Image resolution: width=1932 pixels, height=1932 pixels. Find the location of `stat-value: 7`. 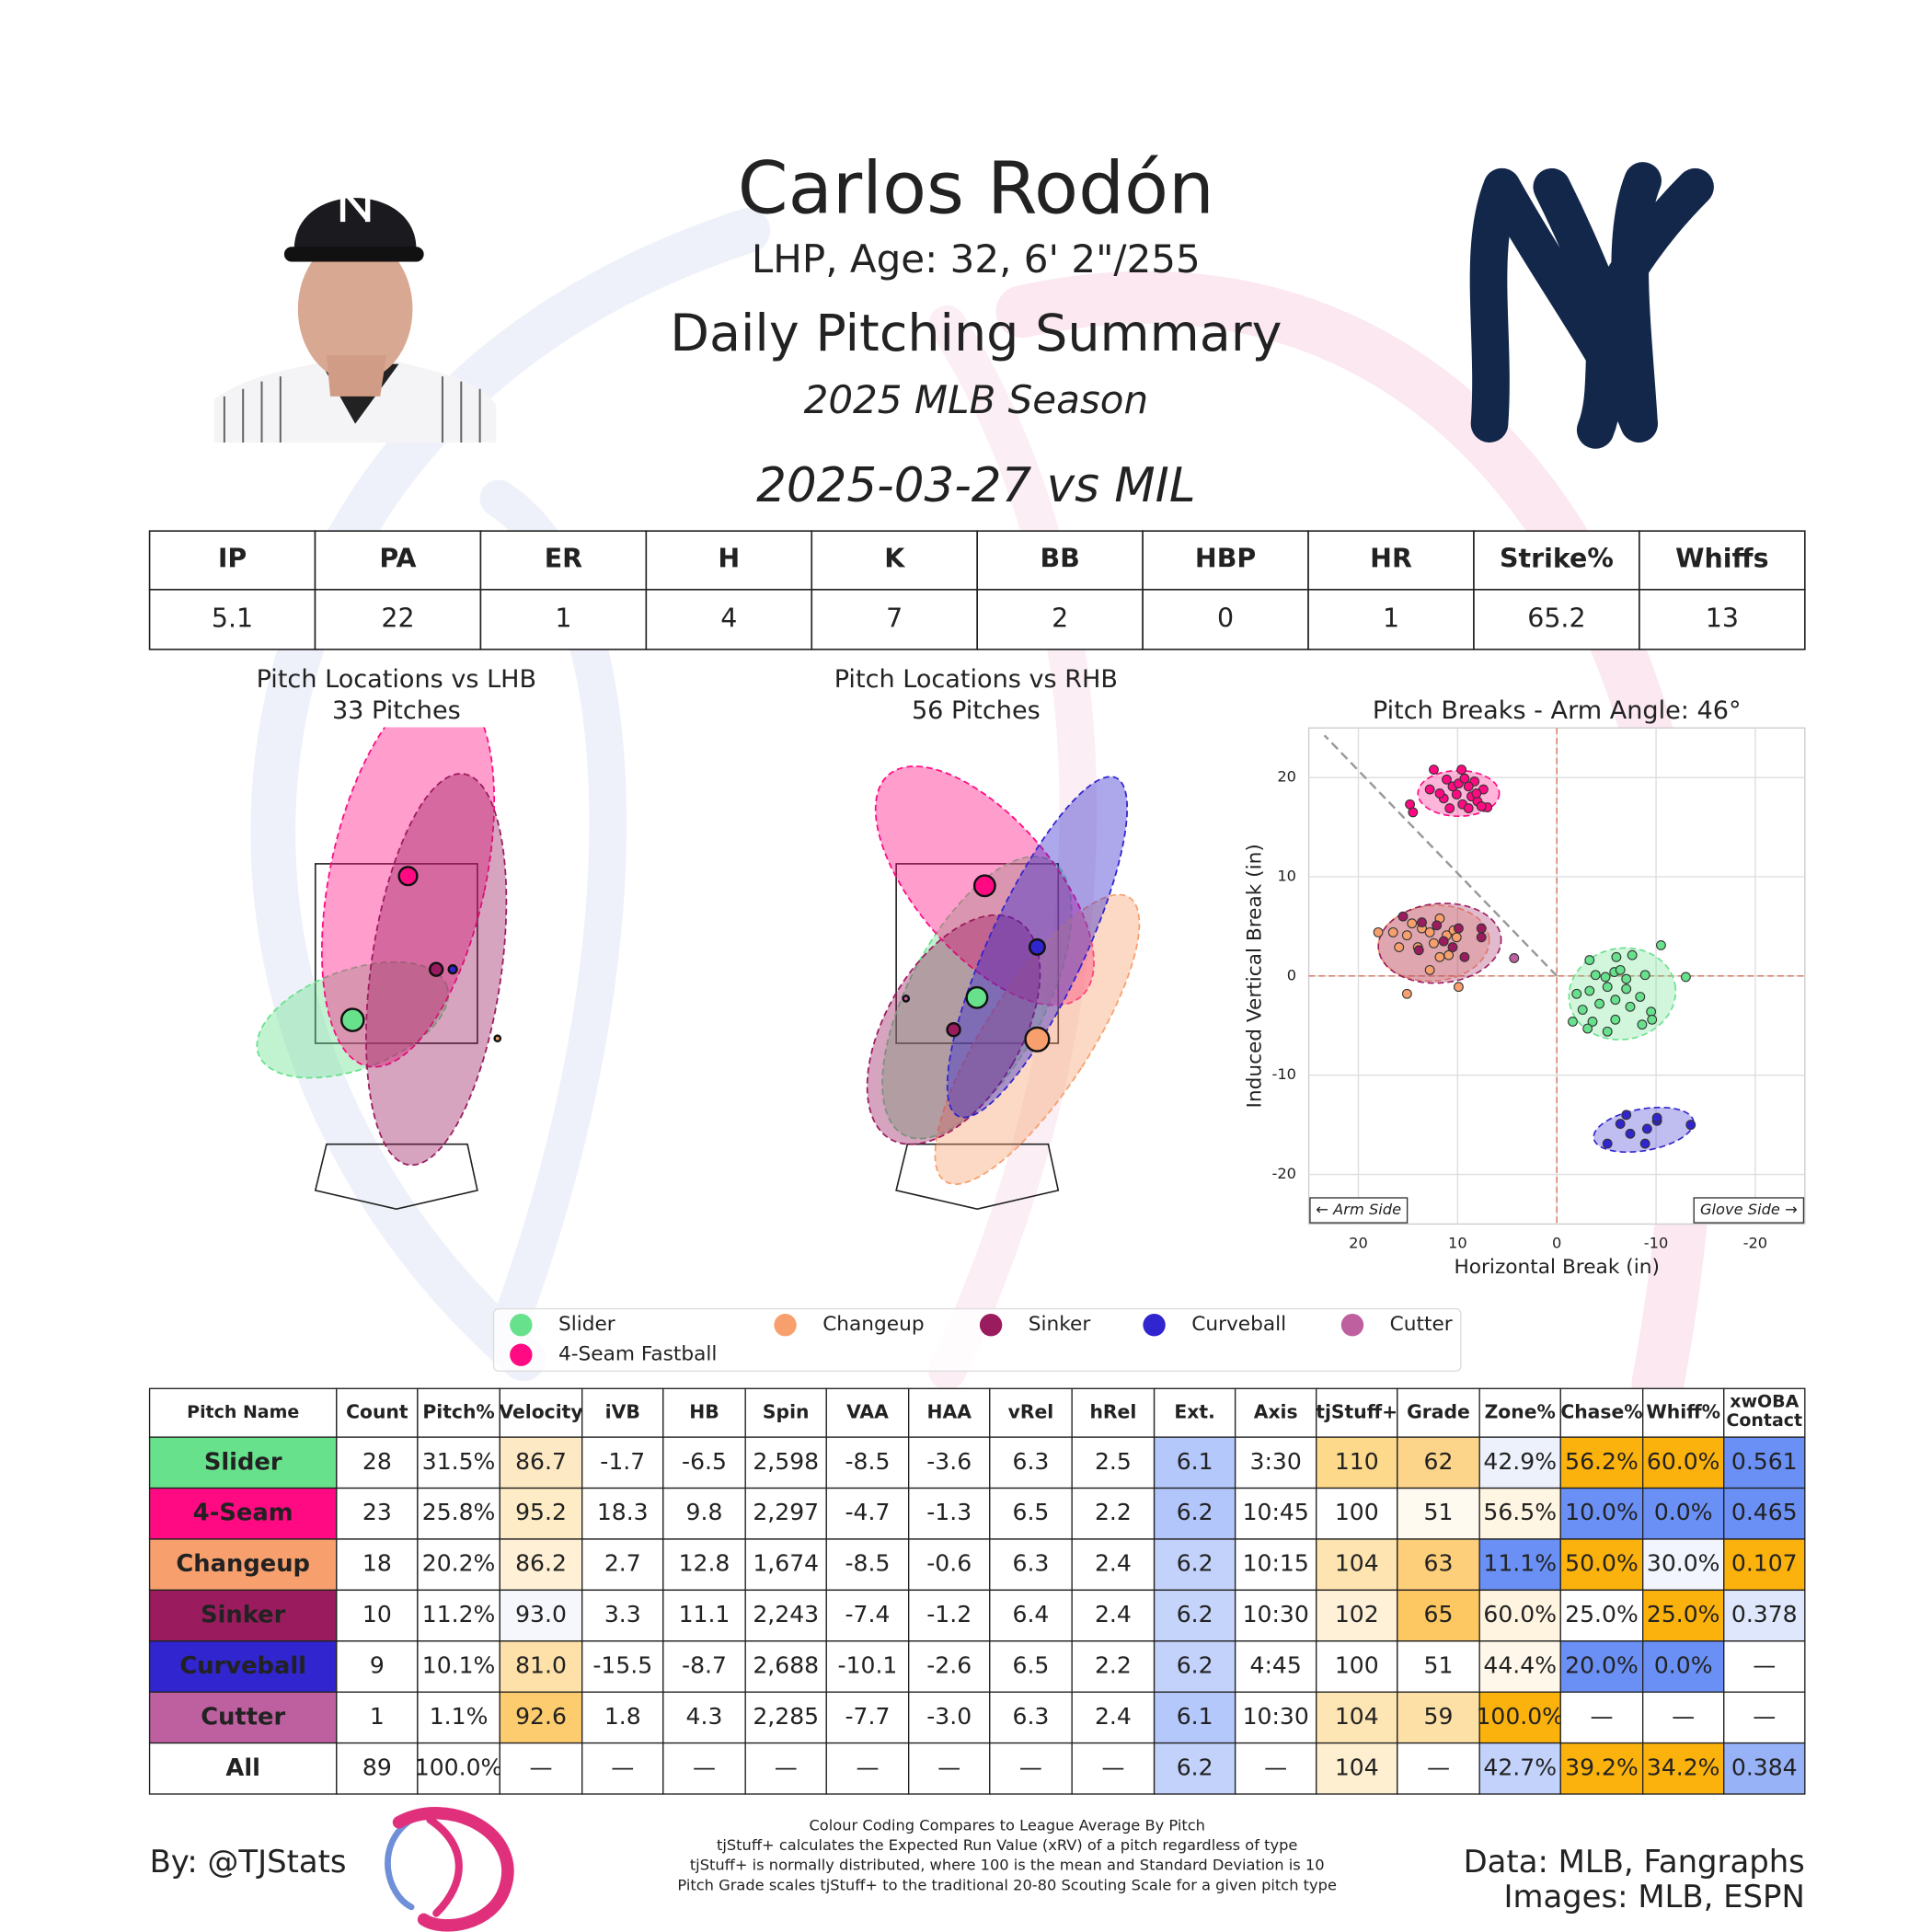

stat-value: 7 is located at coordinates (894, 618).